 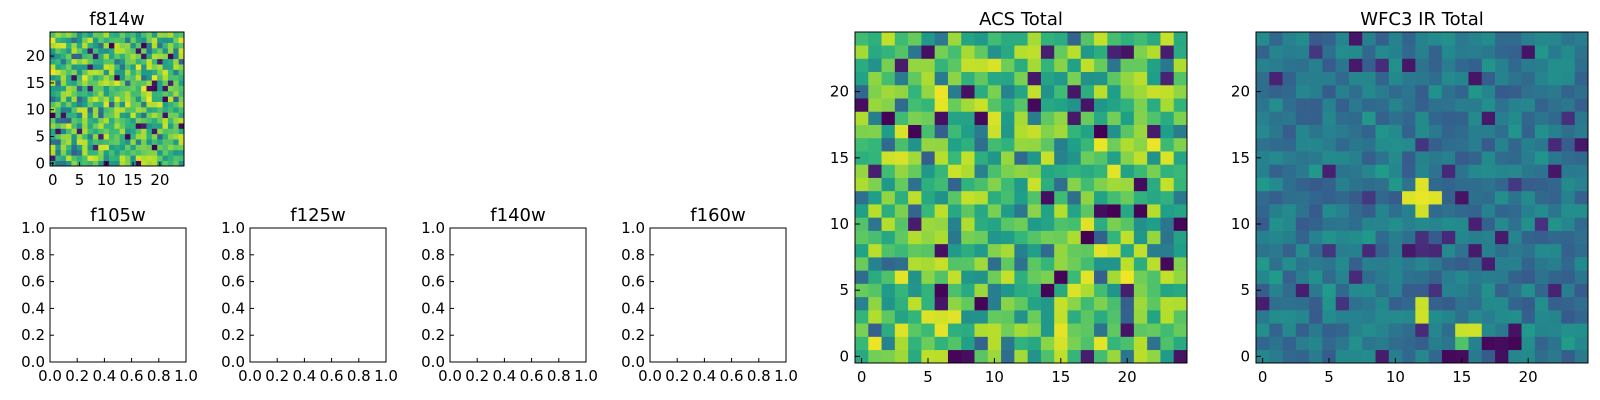 What do you see at coordinates (117, 215) in the screenshot?
I see `panel-title: f105w` at bounding box center [117, 215].